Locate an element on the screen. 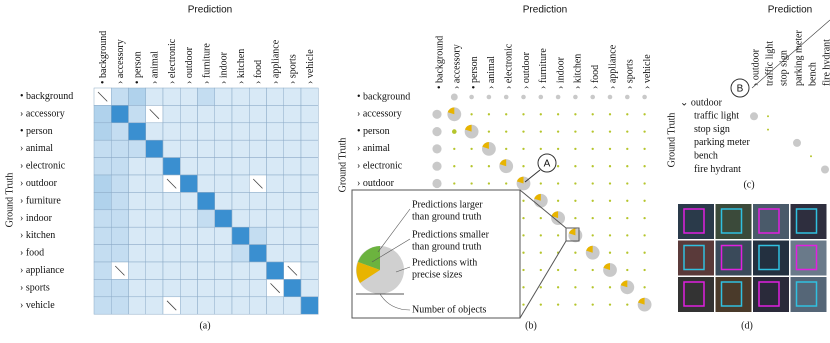 The height and width of the screenshot is (343, 830). caption: (a) is located at coordinates (204, 325).